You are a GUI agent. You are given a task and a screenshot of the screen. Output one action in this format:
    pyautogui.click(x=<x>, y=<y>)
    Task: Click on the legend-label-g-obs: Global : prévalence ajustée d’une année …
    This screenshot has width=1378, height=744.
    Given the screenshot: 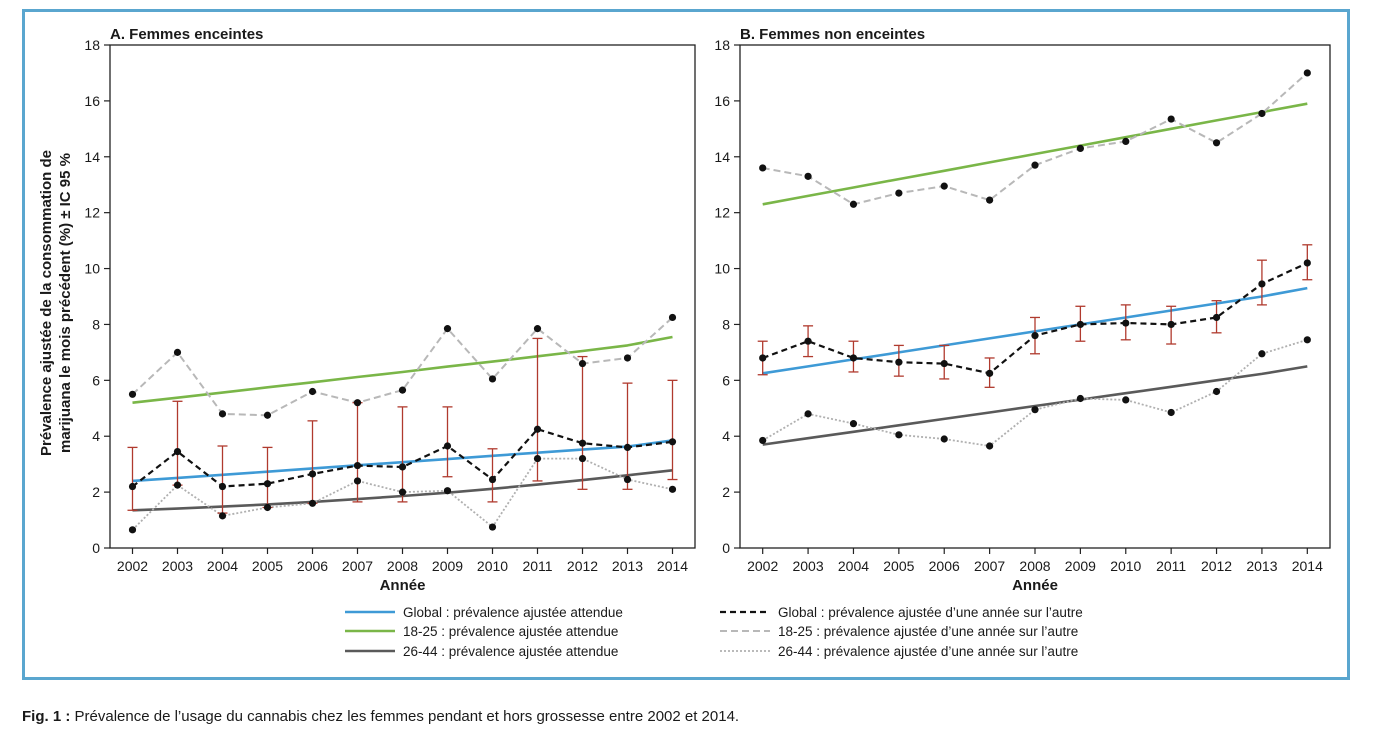 What is the action you would take?
    pyautogui.click(x=930, y=612)
    